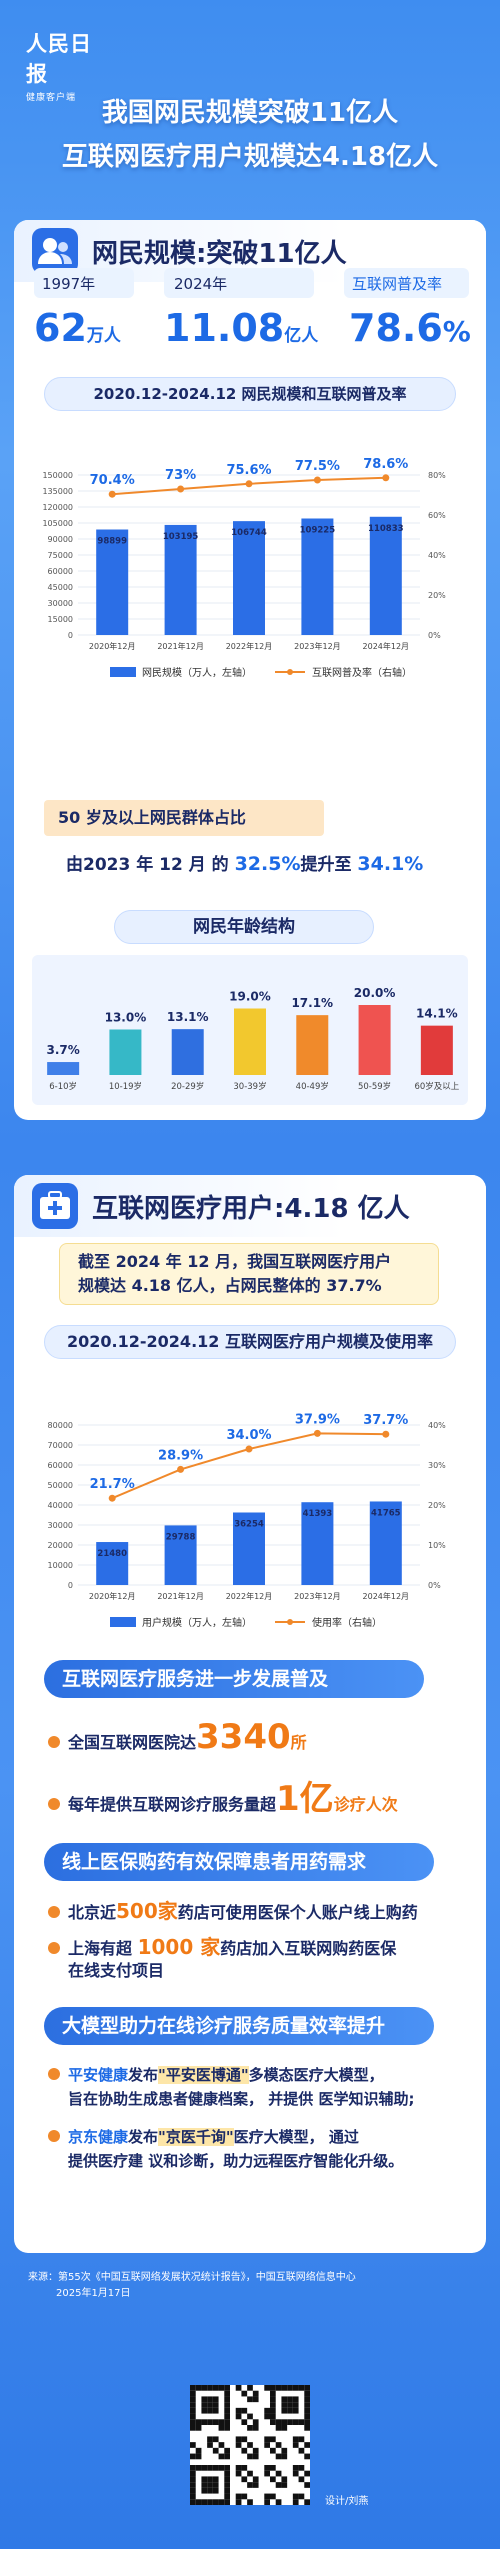  Describe the element at coordinates (301, 336) in the screenshot. I see `stat-2024-unit: 亿人` at that location.